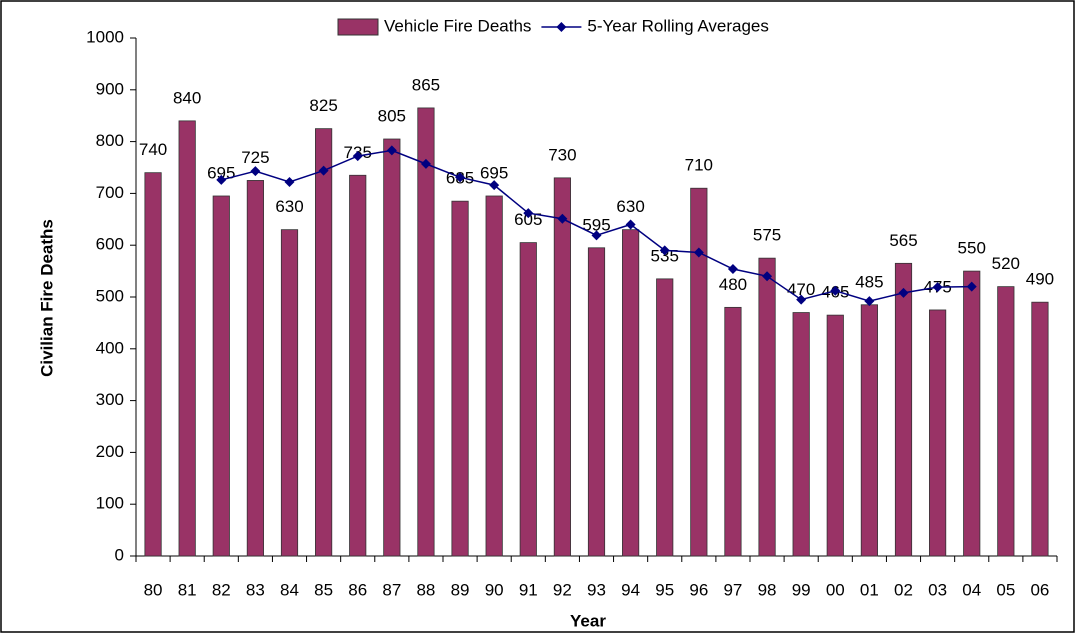  Describe the element at coordinates (698, 589) in the screenshot. I see `x-tick-label: 96` at that location.